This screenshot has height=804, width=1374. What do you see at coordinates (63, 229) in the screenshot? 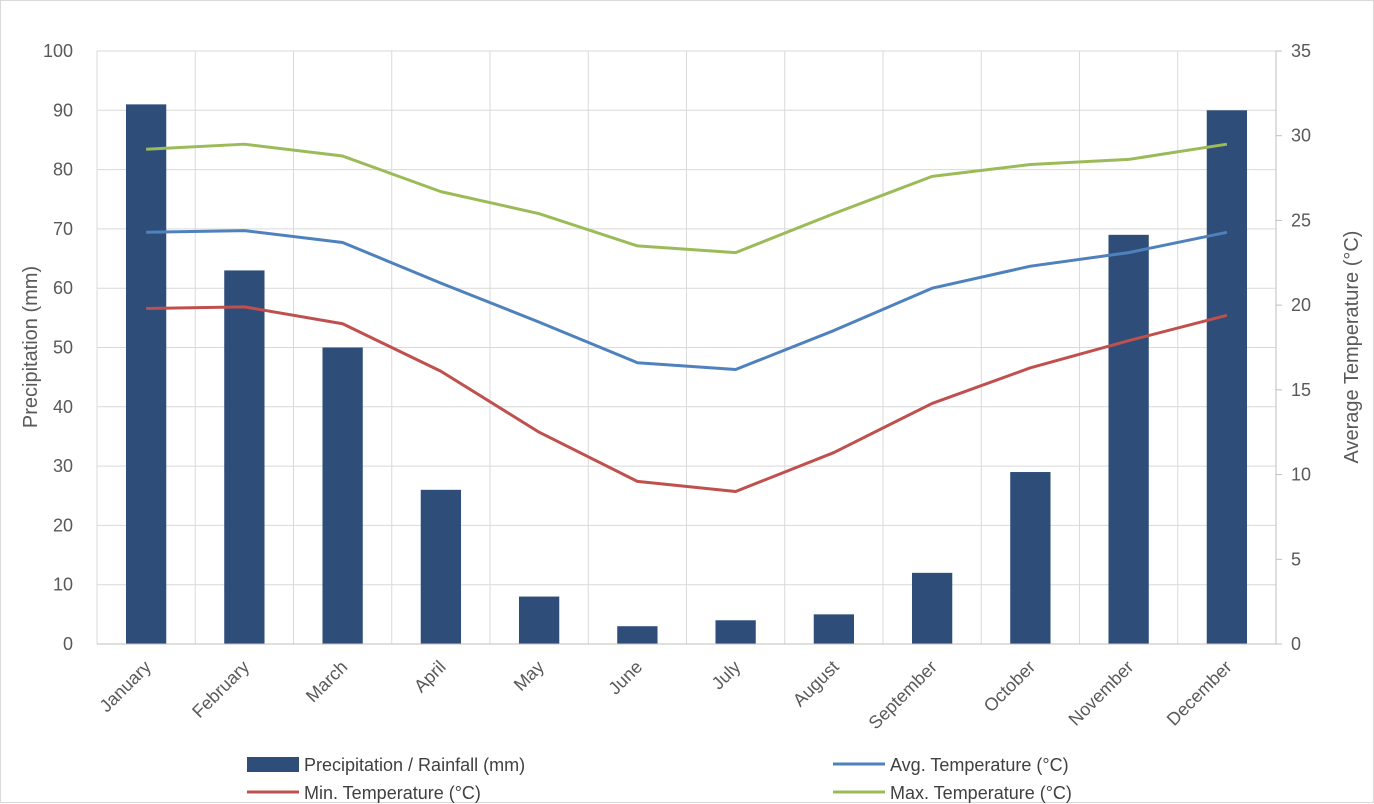
I see `y-tick-label: 70` at bounding box center [63, 229].